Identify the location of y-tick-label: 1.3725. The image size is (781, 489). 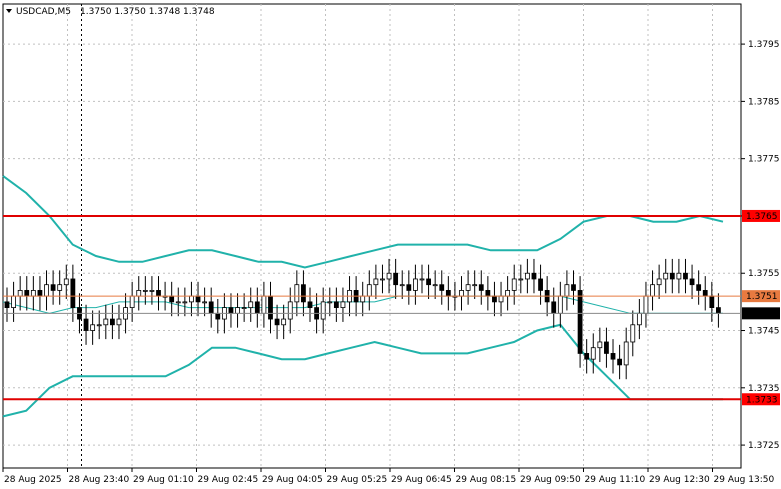
(764, 446).